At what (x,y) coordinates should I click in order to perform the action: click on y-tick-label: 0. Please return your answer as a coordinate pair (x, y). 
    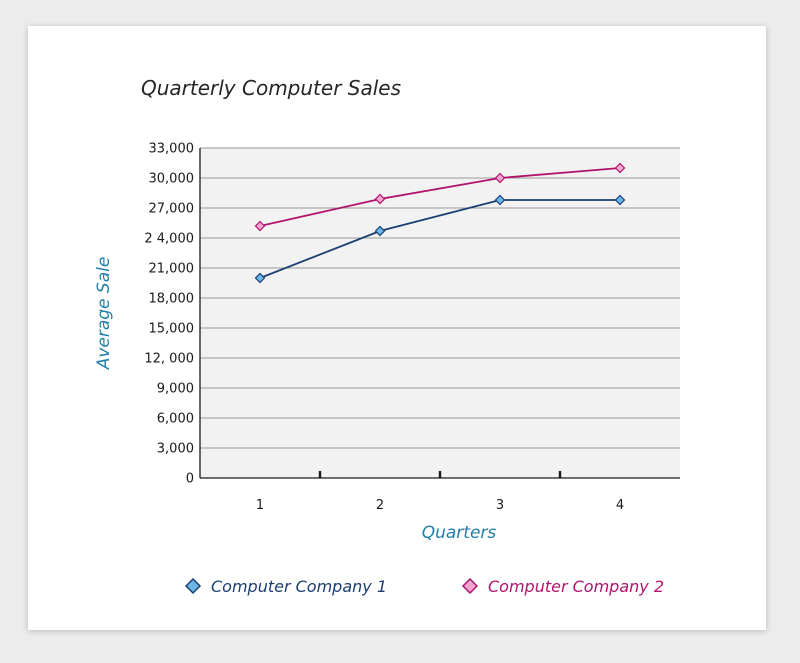
    Looking at the image, I should click on (190, 479).